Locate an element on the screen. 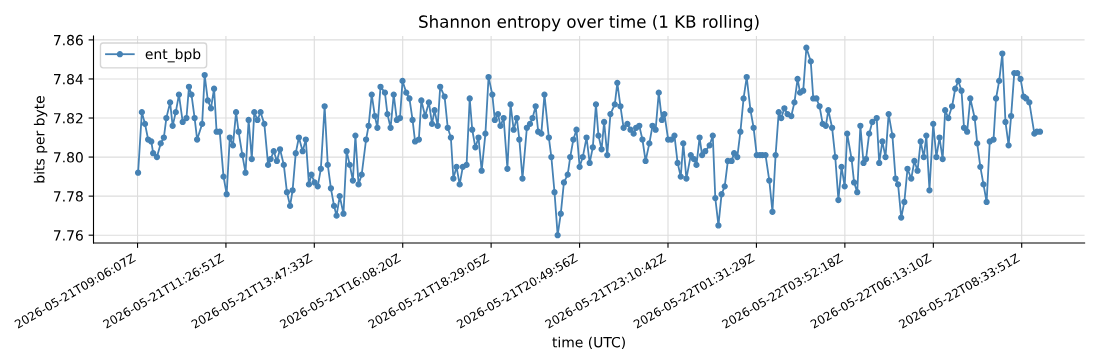 Image resolution: width=1100 pixels, height=360 pixels. y-tick-label: 7.78 is located at coordinates (68, 196).